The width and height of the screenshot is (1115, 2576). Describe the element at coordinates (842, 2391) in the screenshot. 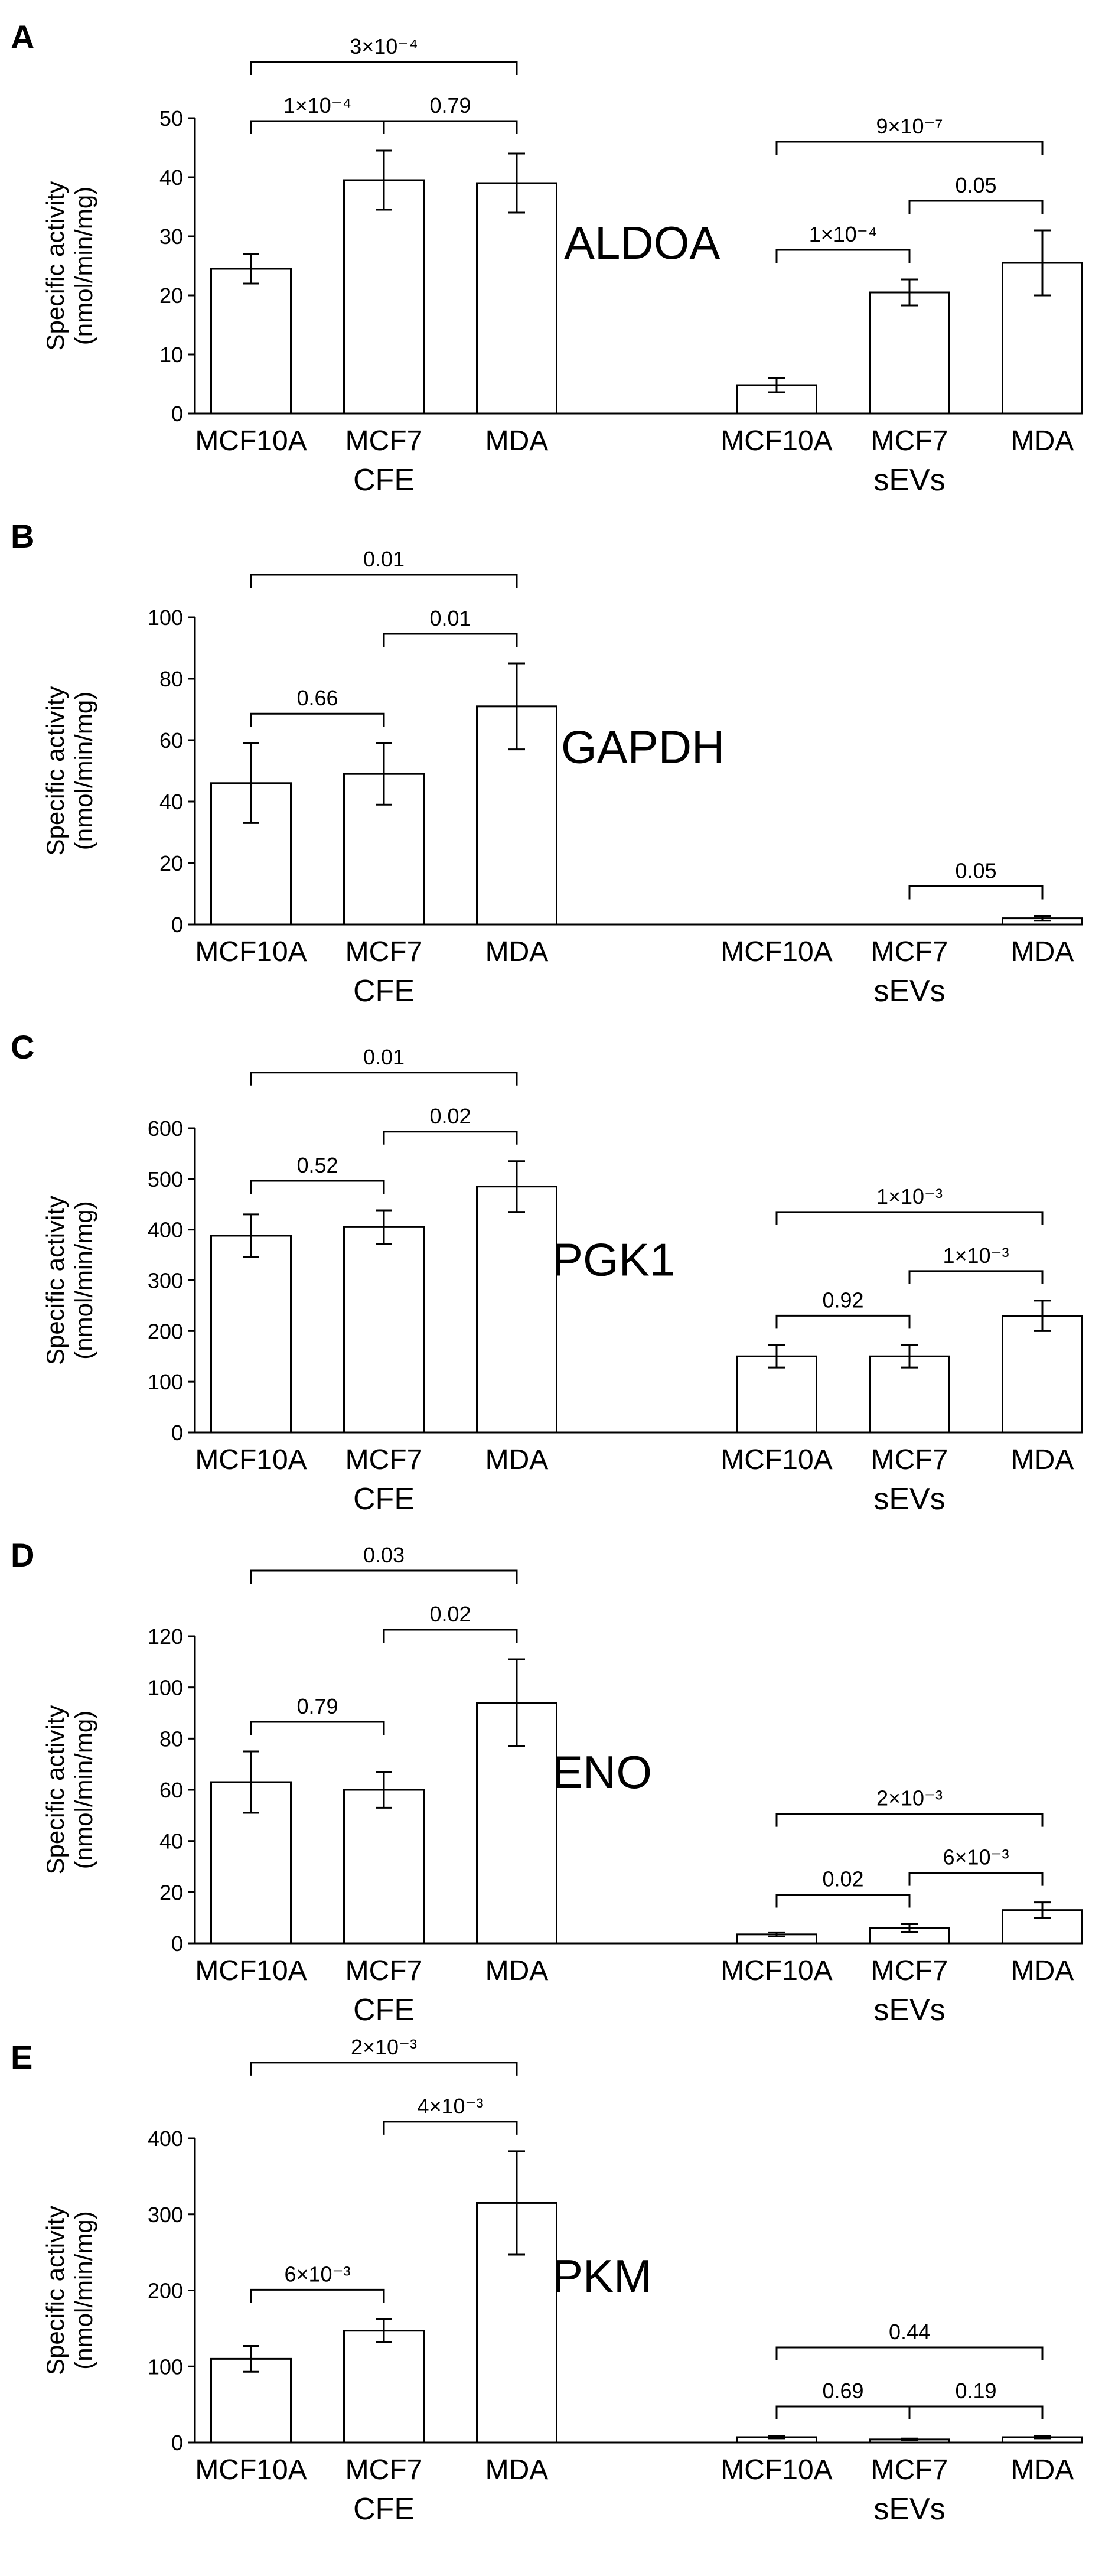

I see `p-value-label: 0.69` at that location.